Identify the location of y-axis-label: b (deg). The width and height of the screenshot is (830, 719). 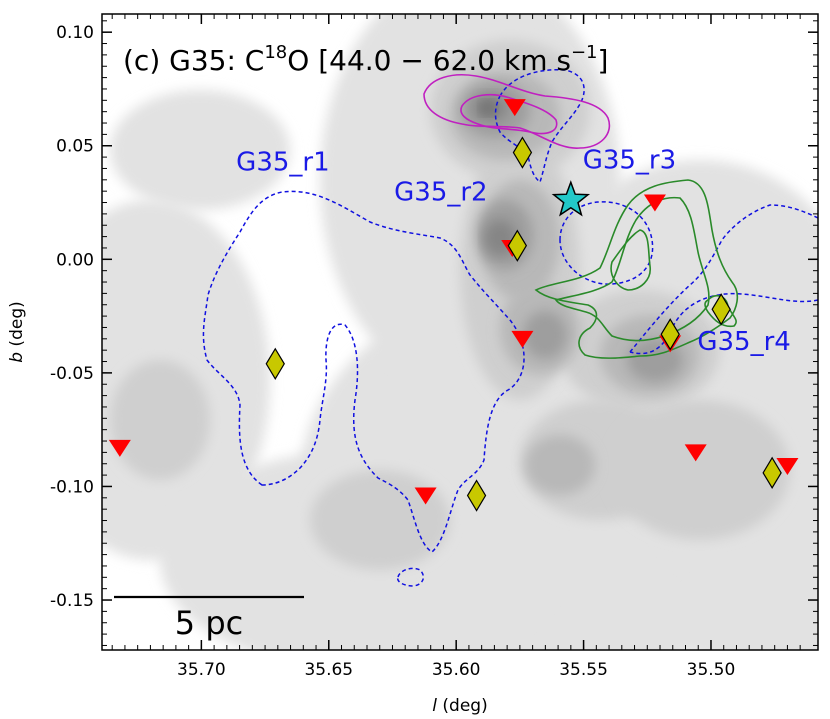
(17, 332).